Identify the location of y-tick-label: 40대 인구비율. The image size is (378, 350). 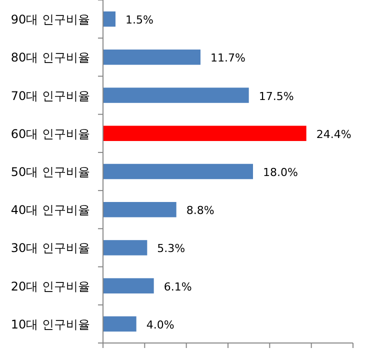
(50, 210).